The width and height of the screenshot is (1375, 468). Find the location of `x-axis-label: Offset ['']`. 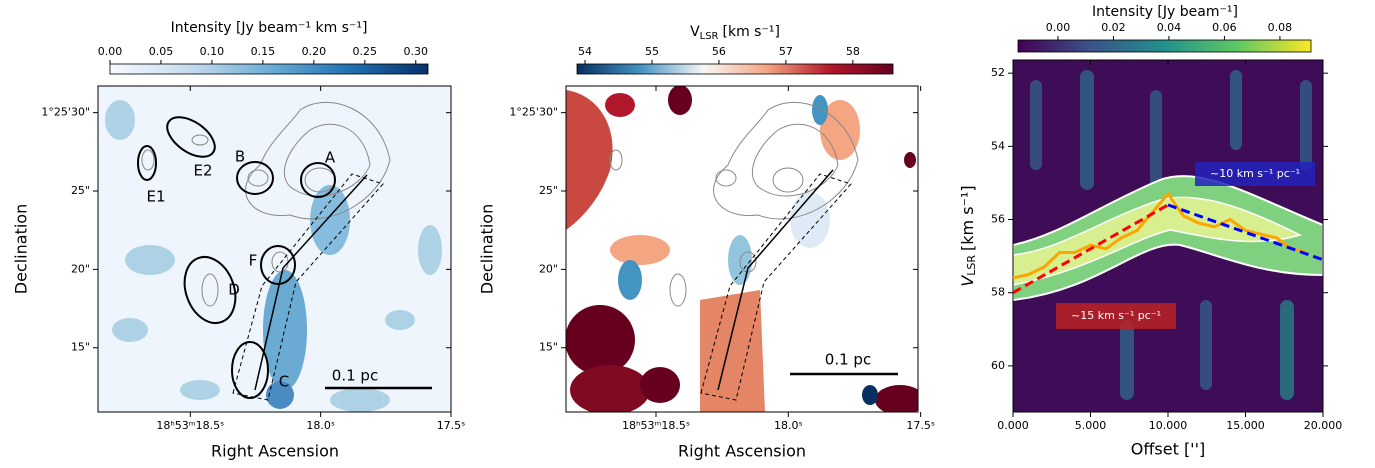

x-axis-label: Offset [''] is located at coordinates (1168, 449).